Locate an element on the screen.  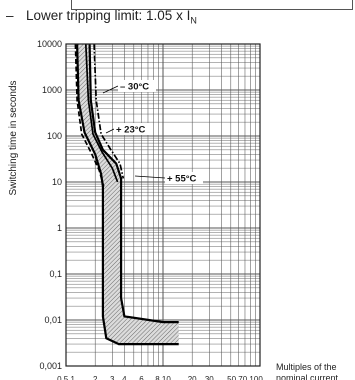
x-tick-label: 8 10 is located at coordinates (163, 377).